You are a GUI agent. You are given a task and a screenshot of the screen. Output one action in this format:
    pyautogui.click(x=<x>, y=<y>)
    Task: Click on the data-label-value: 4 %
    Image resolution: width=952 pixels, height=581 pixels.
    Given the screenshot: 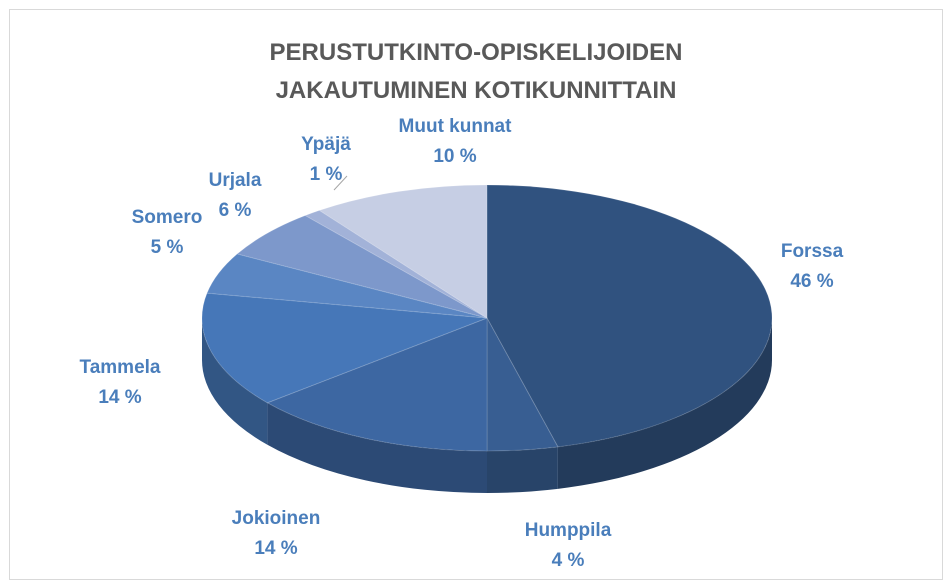 What is the action you would take?
    pyautogui.click(x=568, y=560)
    